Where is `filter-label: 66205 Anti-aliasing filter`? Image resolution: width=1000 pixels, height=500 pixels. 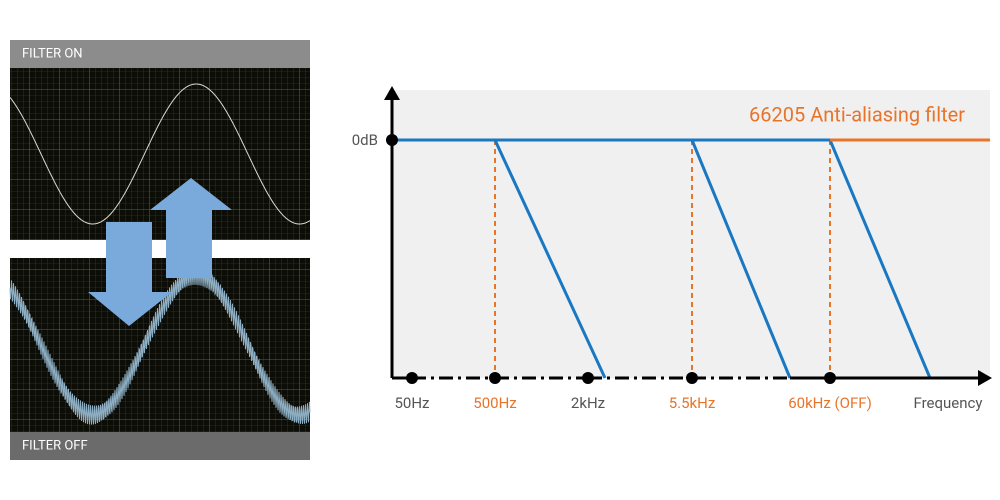 filter-label: 66205 Anti-aliasing filter is located at coordinates (857, 114).